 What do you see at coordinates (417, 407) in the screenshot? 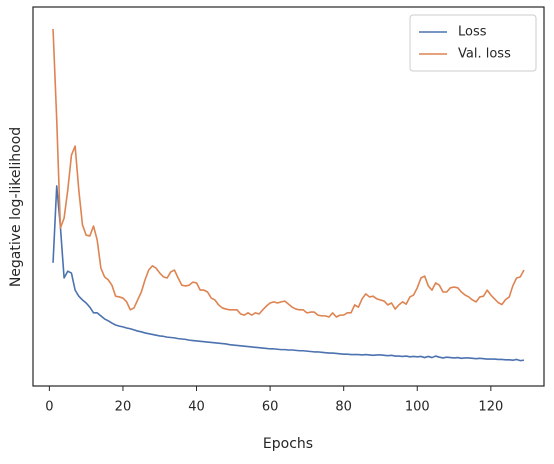
I see `x-tick-label: 100` at bounding box center [417, 407].